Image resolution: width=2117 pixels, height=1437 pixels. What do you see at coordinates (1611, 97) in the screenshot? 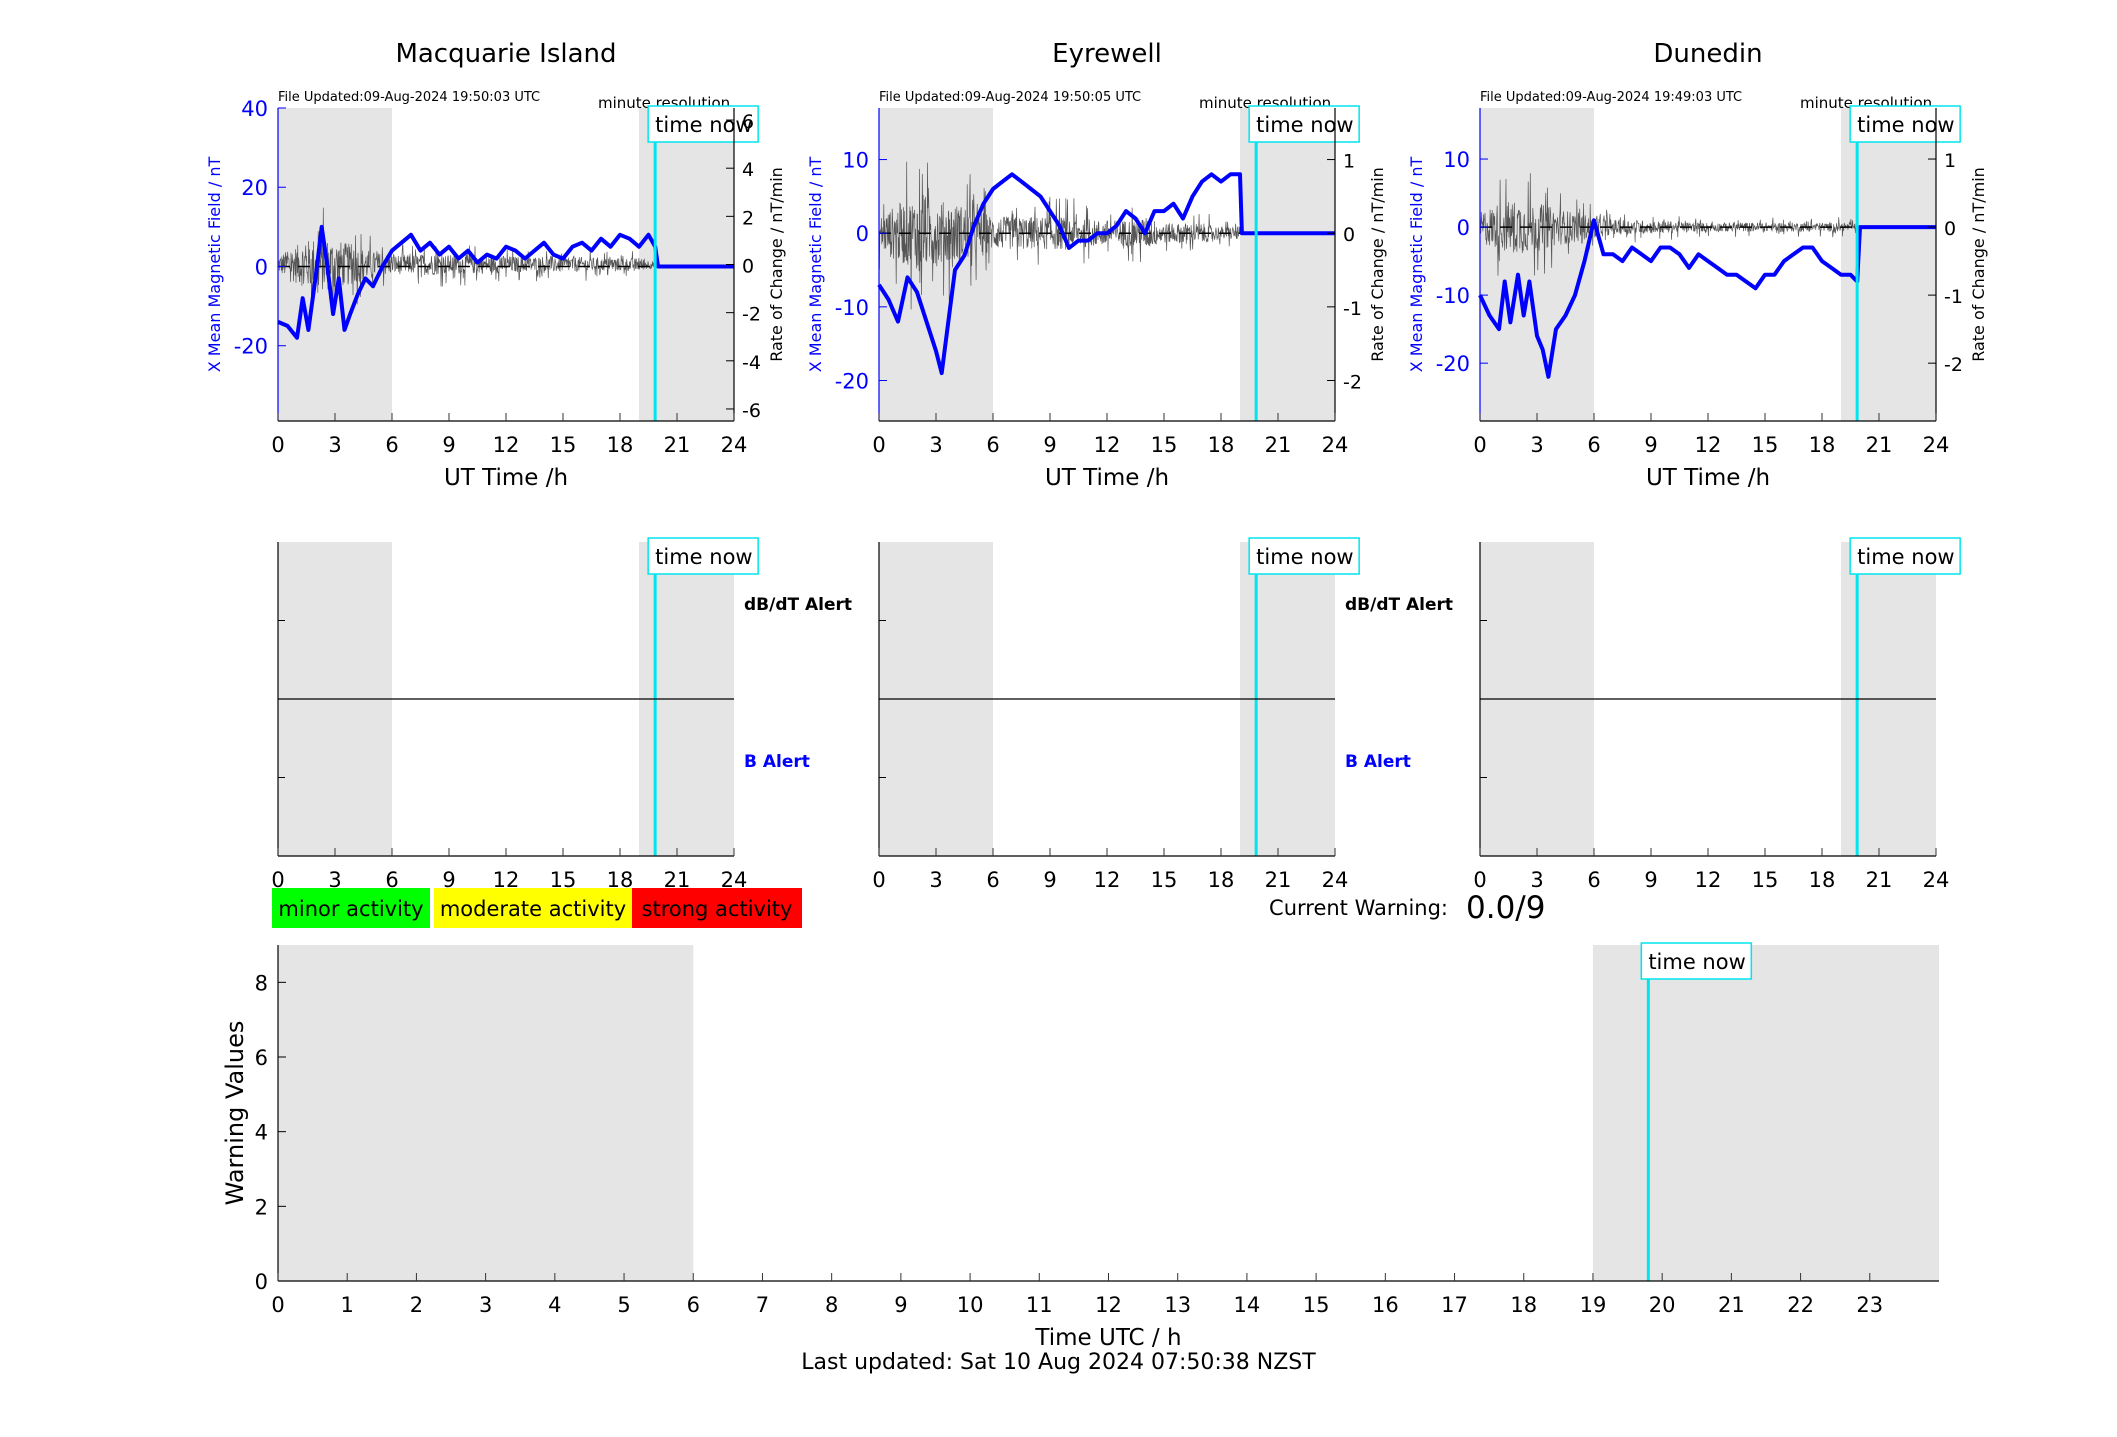
I see `station-2-file-updated: File Updated:09-Aug-2024 19:49:03 UTC` at bounding box center [1611, 97].